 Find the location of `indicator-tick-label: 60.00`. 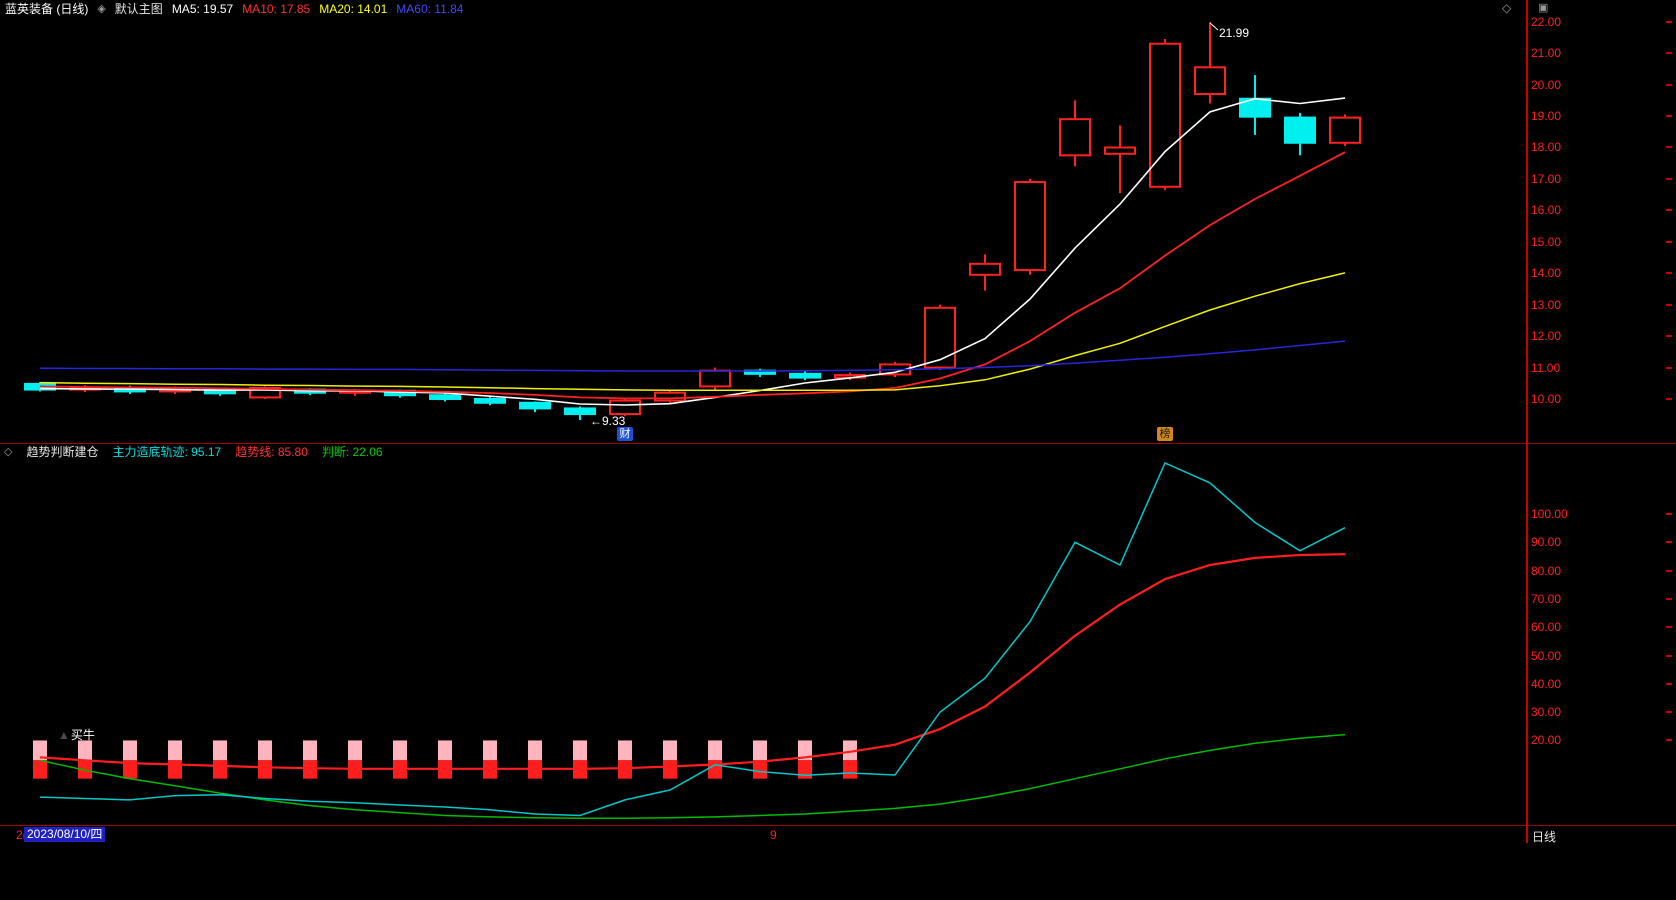

indicator-tick-label: 60.00 is located at coordinates (1601, 627).